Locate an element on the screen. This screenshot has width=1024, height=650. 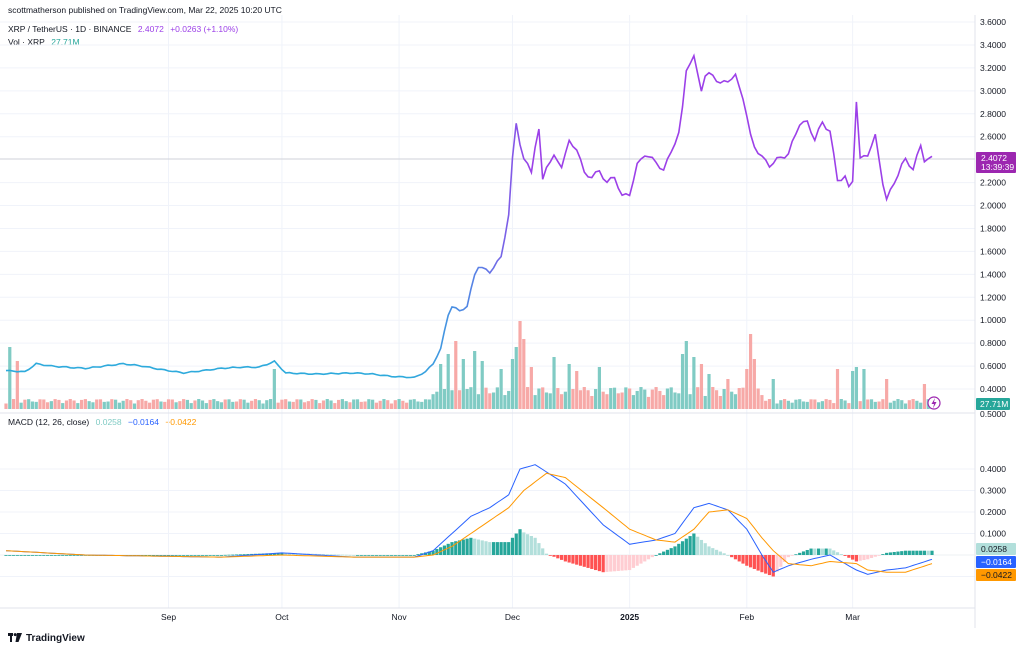
symbol-name: XRP / TetherUS · 1D · BINANCE is located at coordinates (70, 29).